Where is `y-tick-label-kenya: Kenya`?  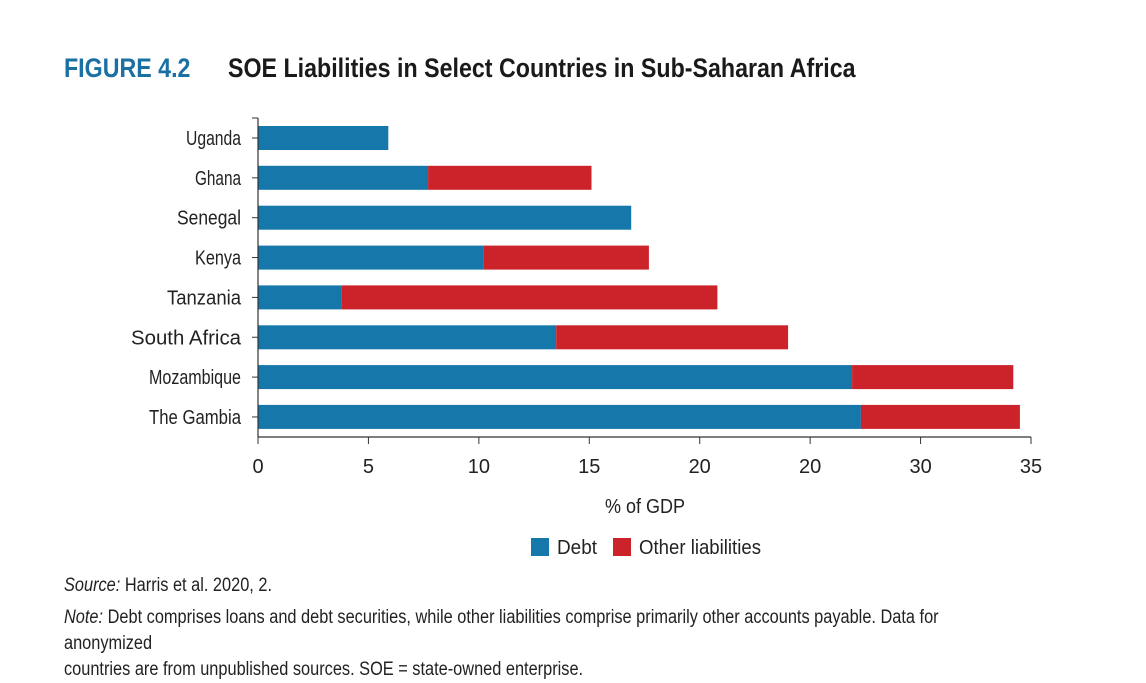 y-tick-label-kenya: Kenya is located at coordinates (218, 259).